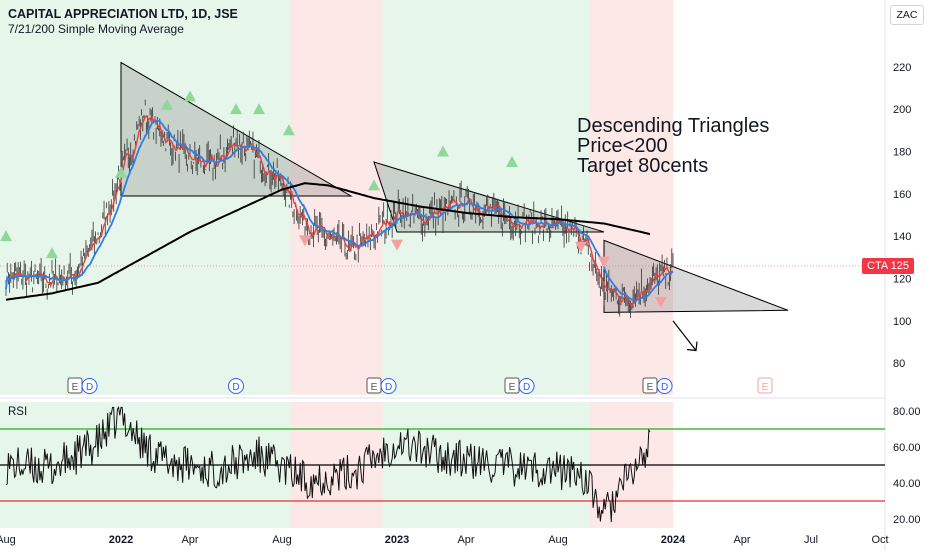  I want to click on price-tick-label: 180, so click(902, 152).